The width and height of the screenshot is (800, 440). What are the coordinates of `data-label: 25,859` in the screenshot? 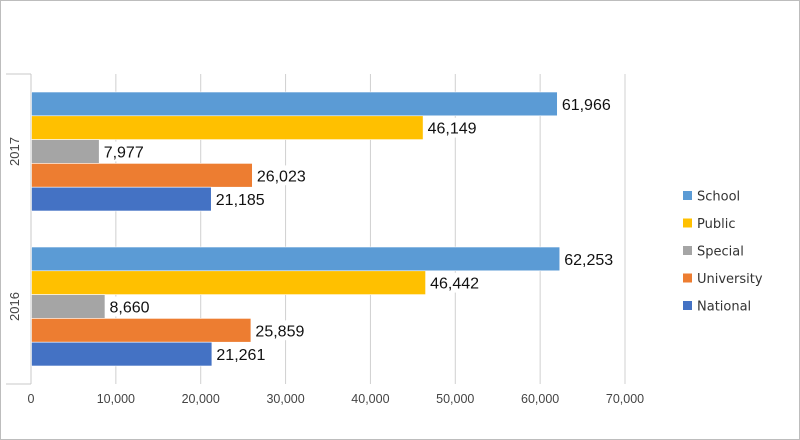 It's located at (279, 331).